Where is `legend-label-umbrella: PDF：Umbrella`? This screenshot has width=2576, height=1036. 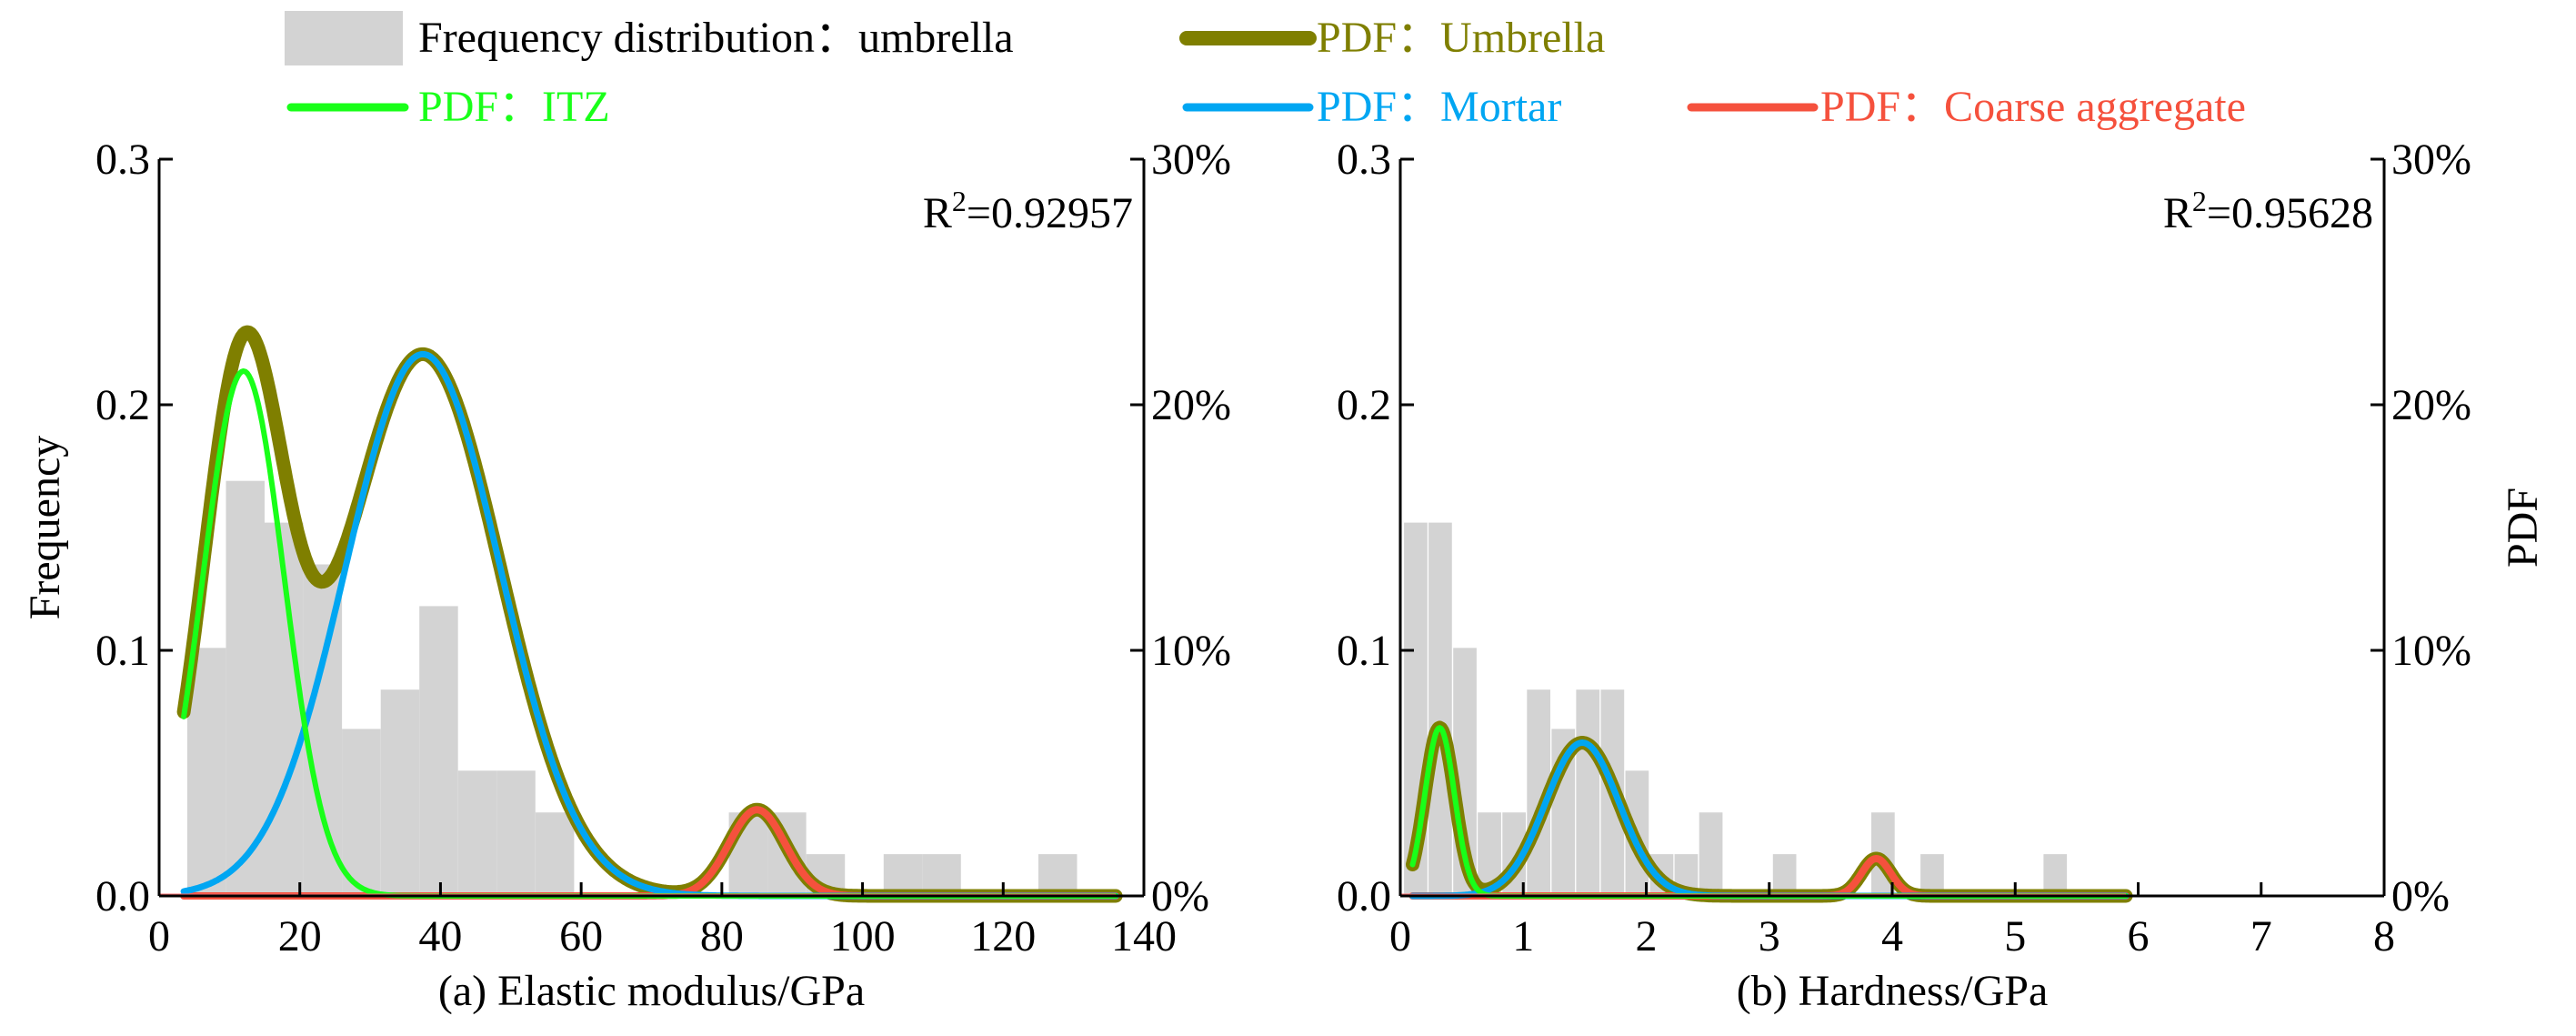 legend-label-umbrella: PDF：Umbrella is located at coordinates (1461, 38).